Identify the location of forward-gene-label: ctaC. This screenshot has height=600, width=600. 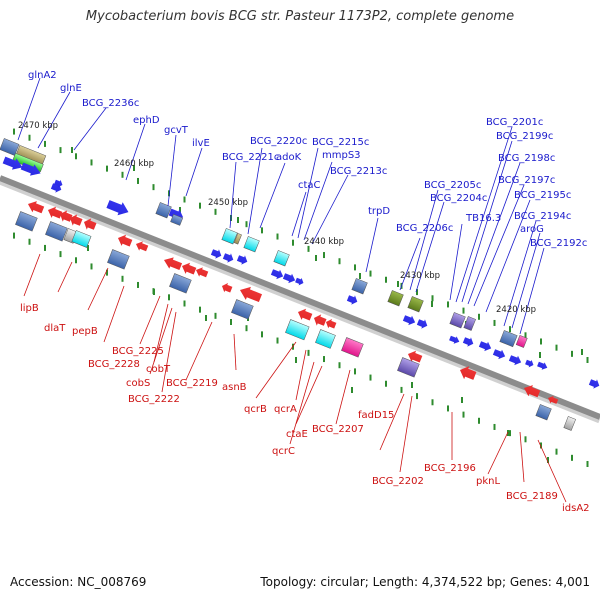
(309, 185).